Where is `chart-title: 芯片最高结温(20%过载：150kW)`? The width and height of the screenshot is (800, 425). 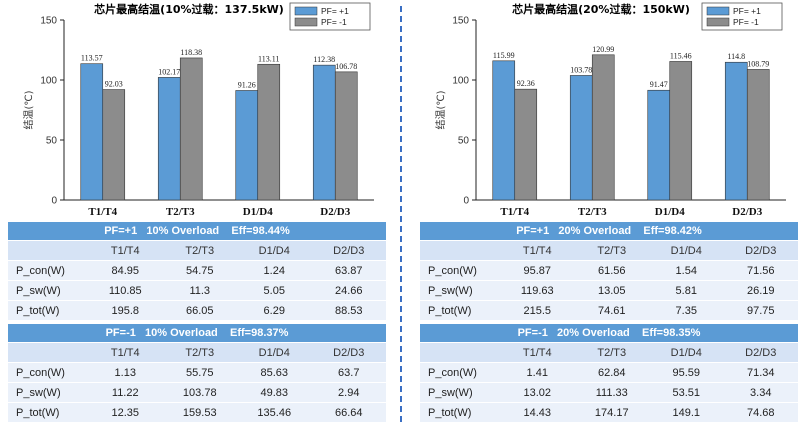
chart-title: 芯片最高结温(20%过载：150kW) is located at coordinates (601, 9).